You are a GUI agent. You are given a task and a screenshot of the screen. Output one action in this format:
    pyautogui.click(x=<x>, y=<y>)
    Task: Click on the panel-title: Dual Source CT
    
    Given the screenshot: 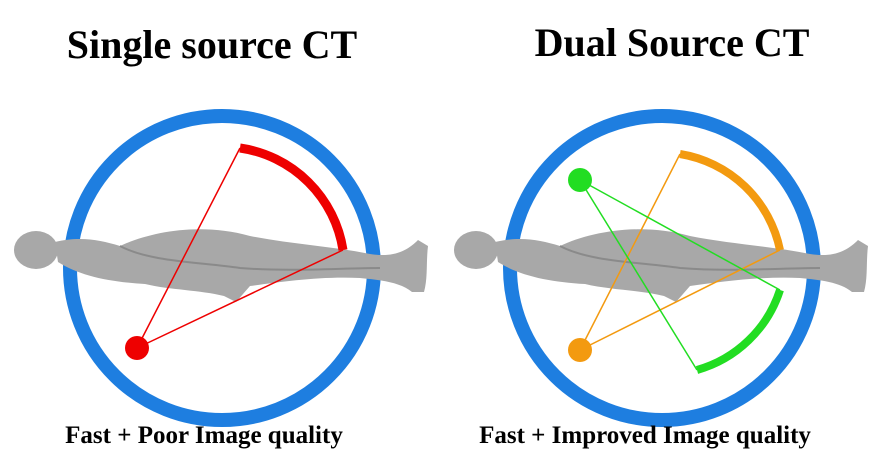 What is the action you would take?
    pyautogui.click(x=672, y=42)
    